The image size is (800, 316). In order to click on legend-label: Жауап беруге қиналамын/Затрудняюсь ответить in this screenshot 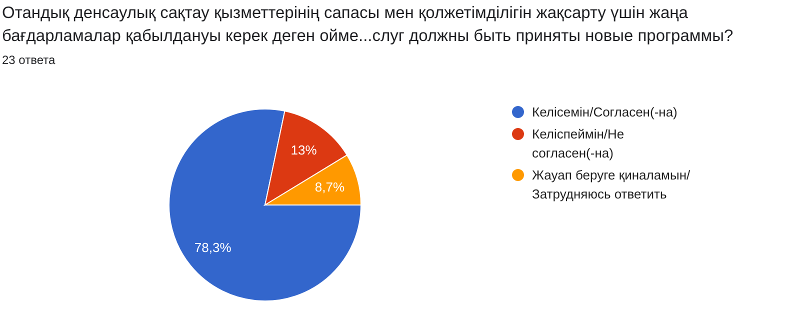, I will do `click(611, 185)`.